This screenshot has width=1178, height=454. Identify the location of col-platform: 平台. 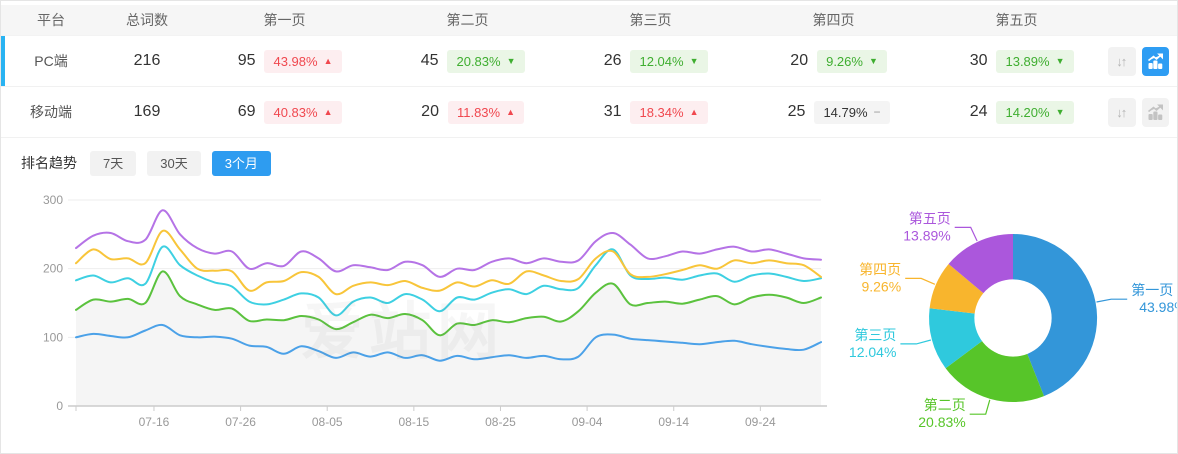
(51, 20).